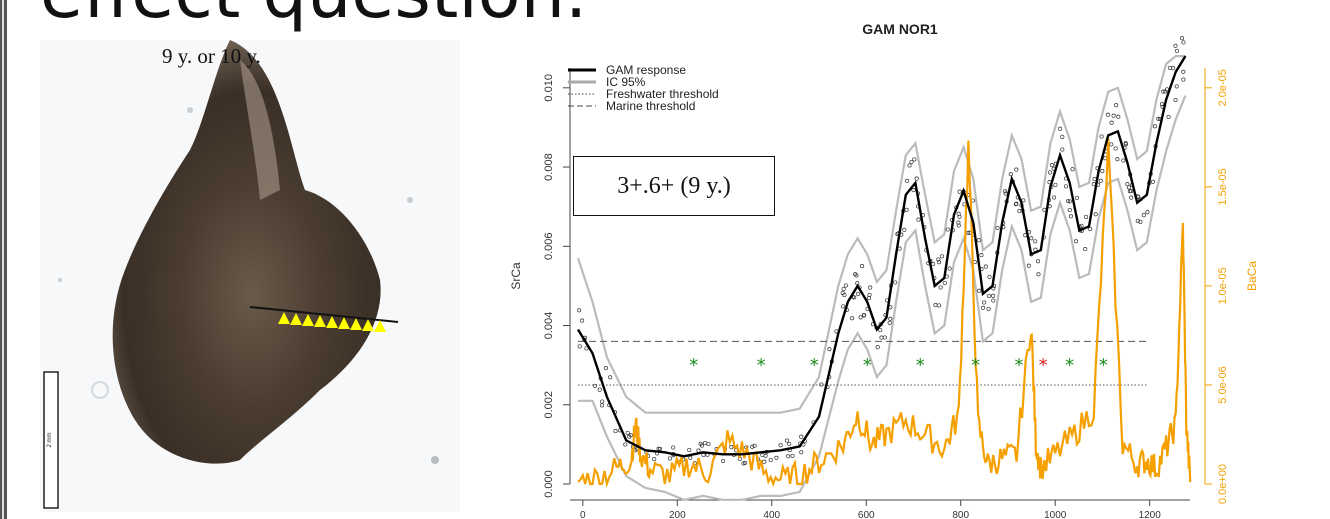  What do you see at coordinates (771, 514) in the screenshot?
I see `x-tick-label: 400` at bounding box center [771, 514].